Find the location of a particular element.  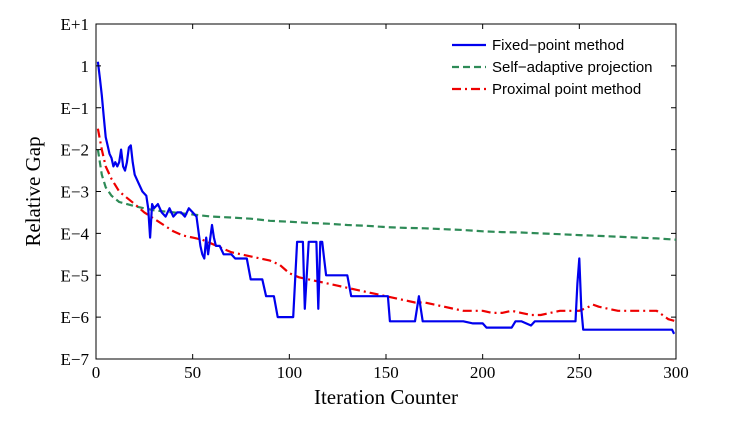

y-tick-label: 1 is located at coordinates (85, 66).